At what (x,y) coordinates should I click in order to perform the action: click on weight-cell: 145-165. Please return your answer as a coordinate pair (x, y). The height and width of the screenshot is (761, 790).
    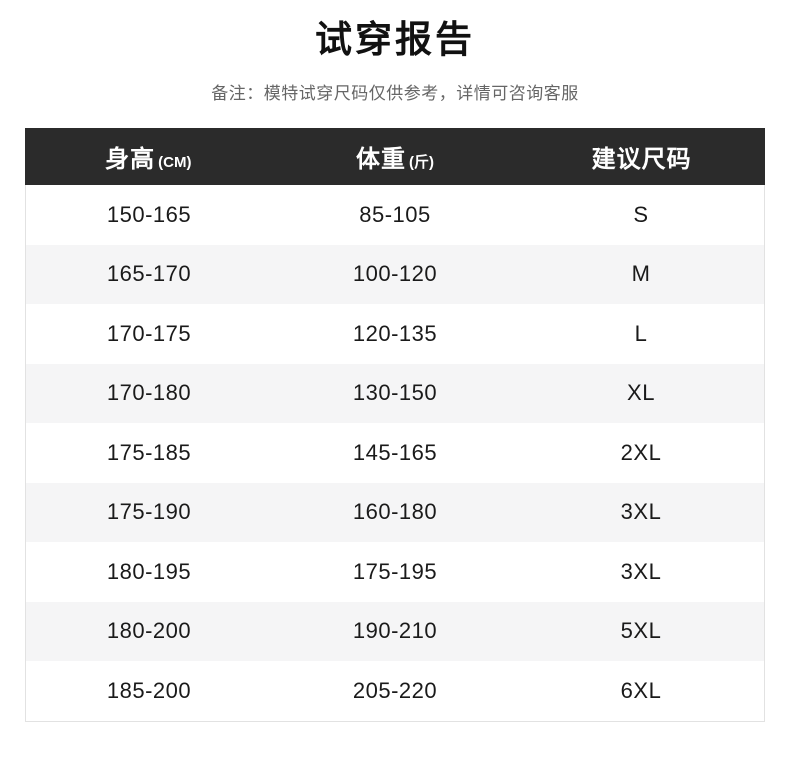
    Looking at the image, I should click on (395, 452).